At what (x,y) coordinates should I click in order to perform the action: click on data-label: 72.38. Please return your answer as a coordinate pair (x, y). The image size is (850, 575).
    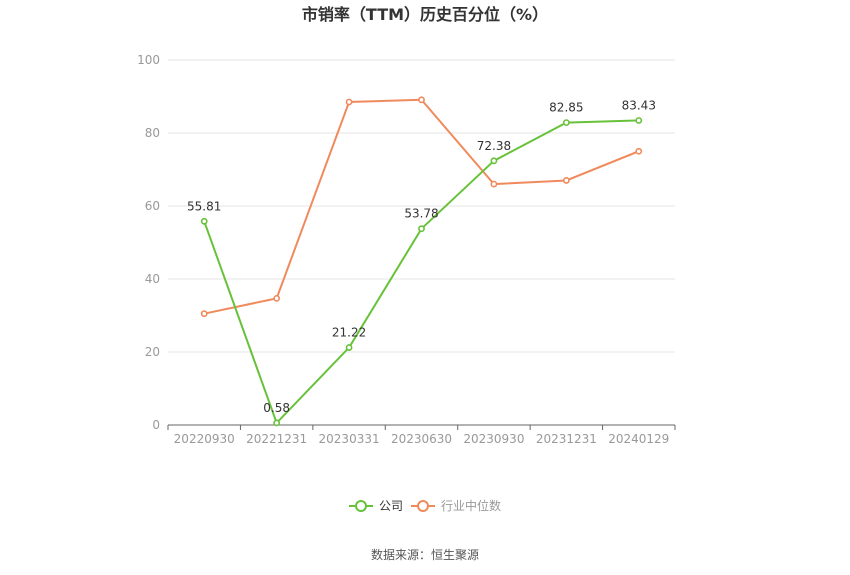
    Looking at the image, I should click on (494, 146).